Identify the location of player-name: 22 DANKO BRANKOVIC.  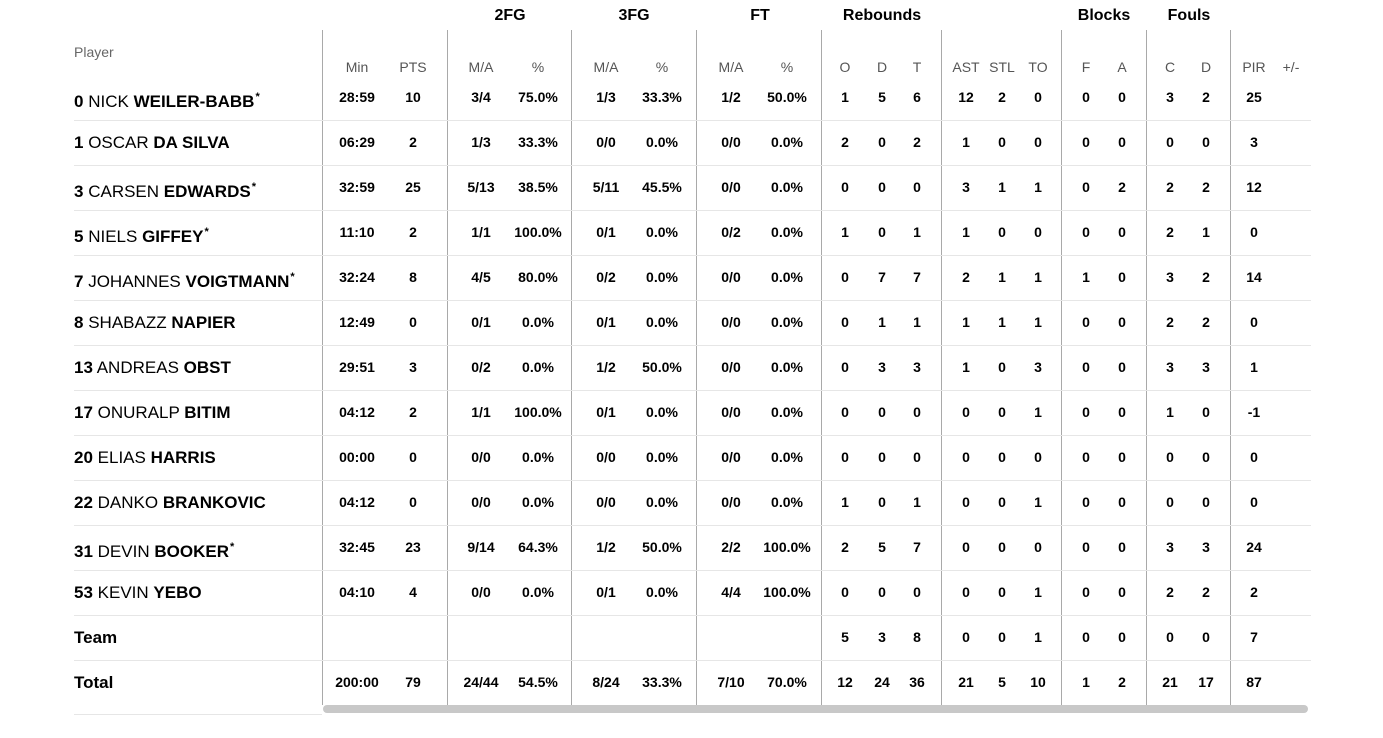
(170, 502).